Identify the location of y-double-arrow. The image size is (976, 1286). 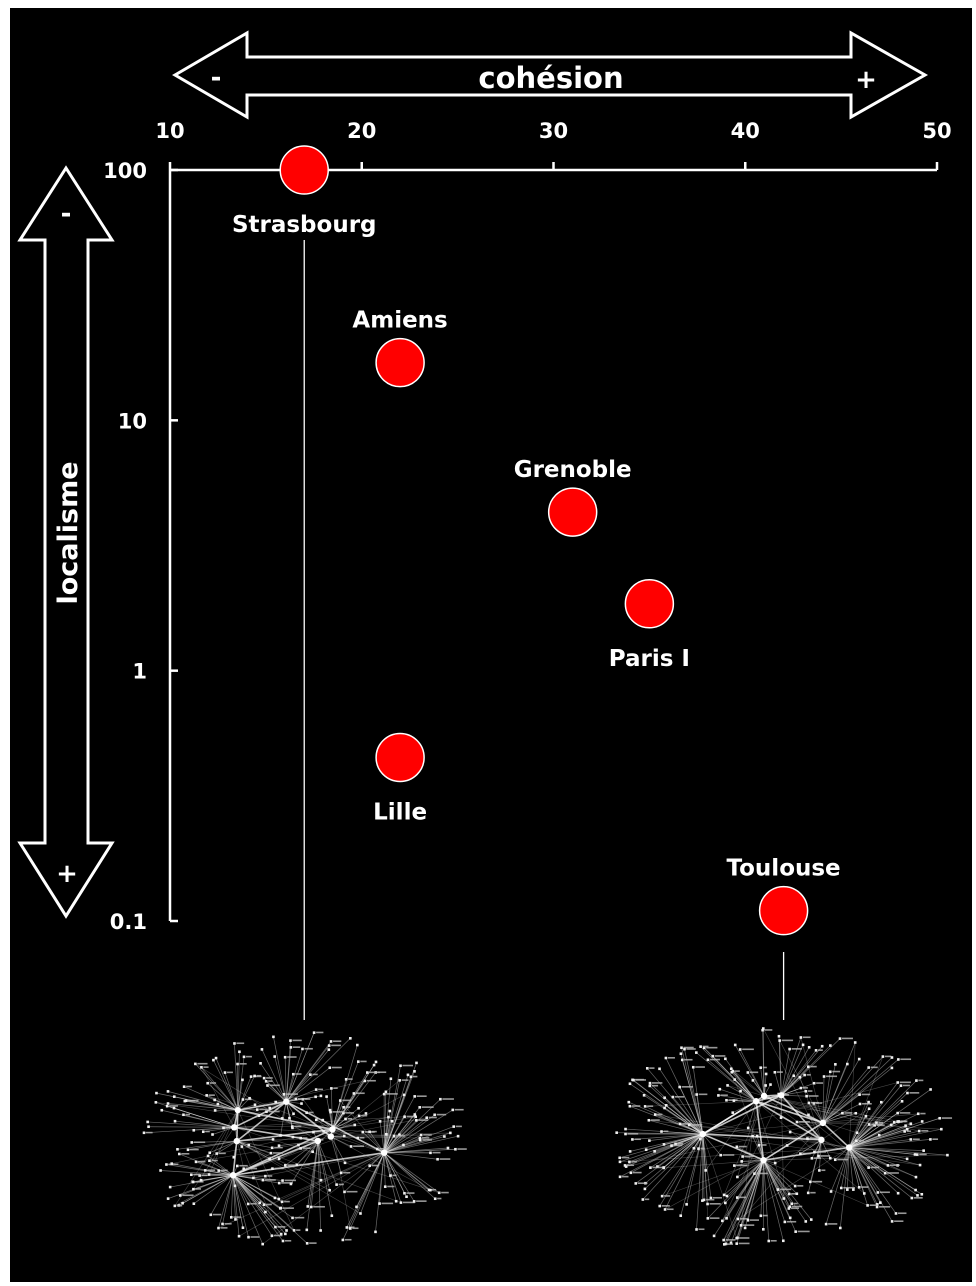
(66, 542).